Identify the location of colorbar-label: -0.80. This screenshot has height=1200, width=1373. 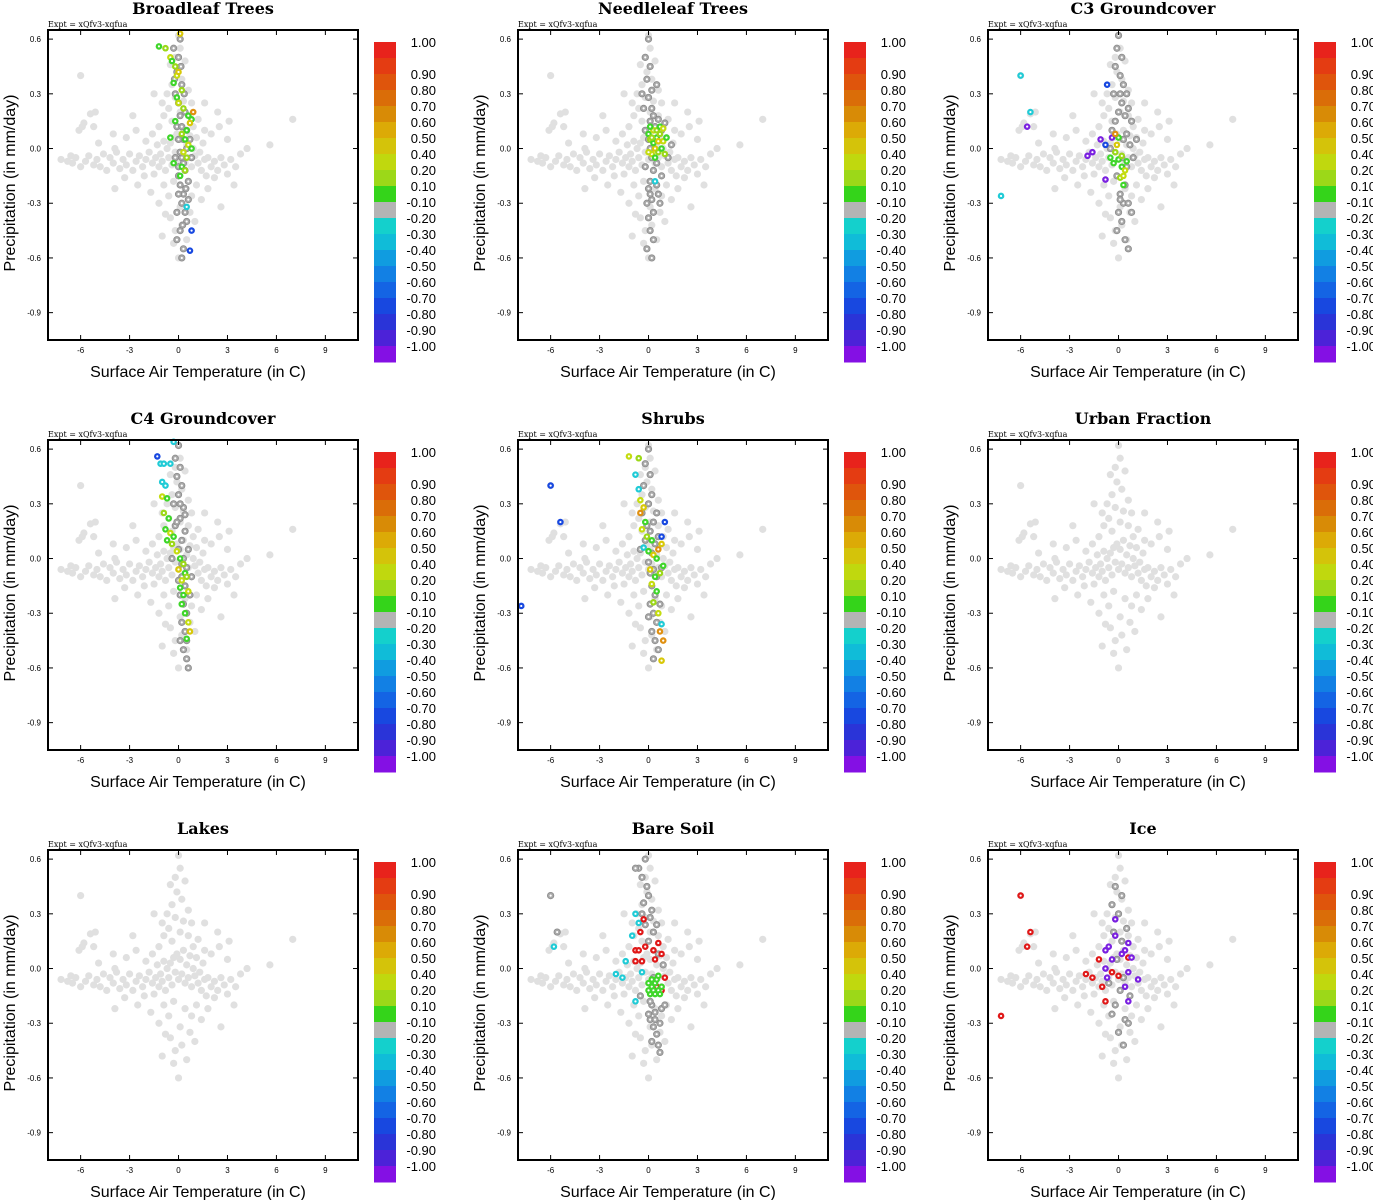
(891, 314).